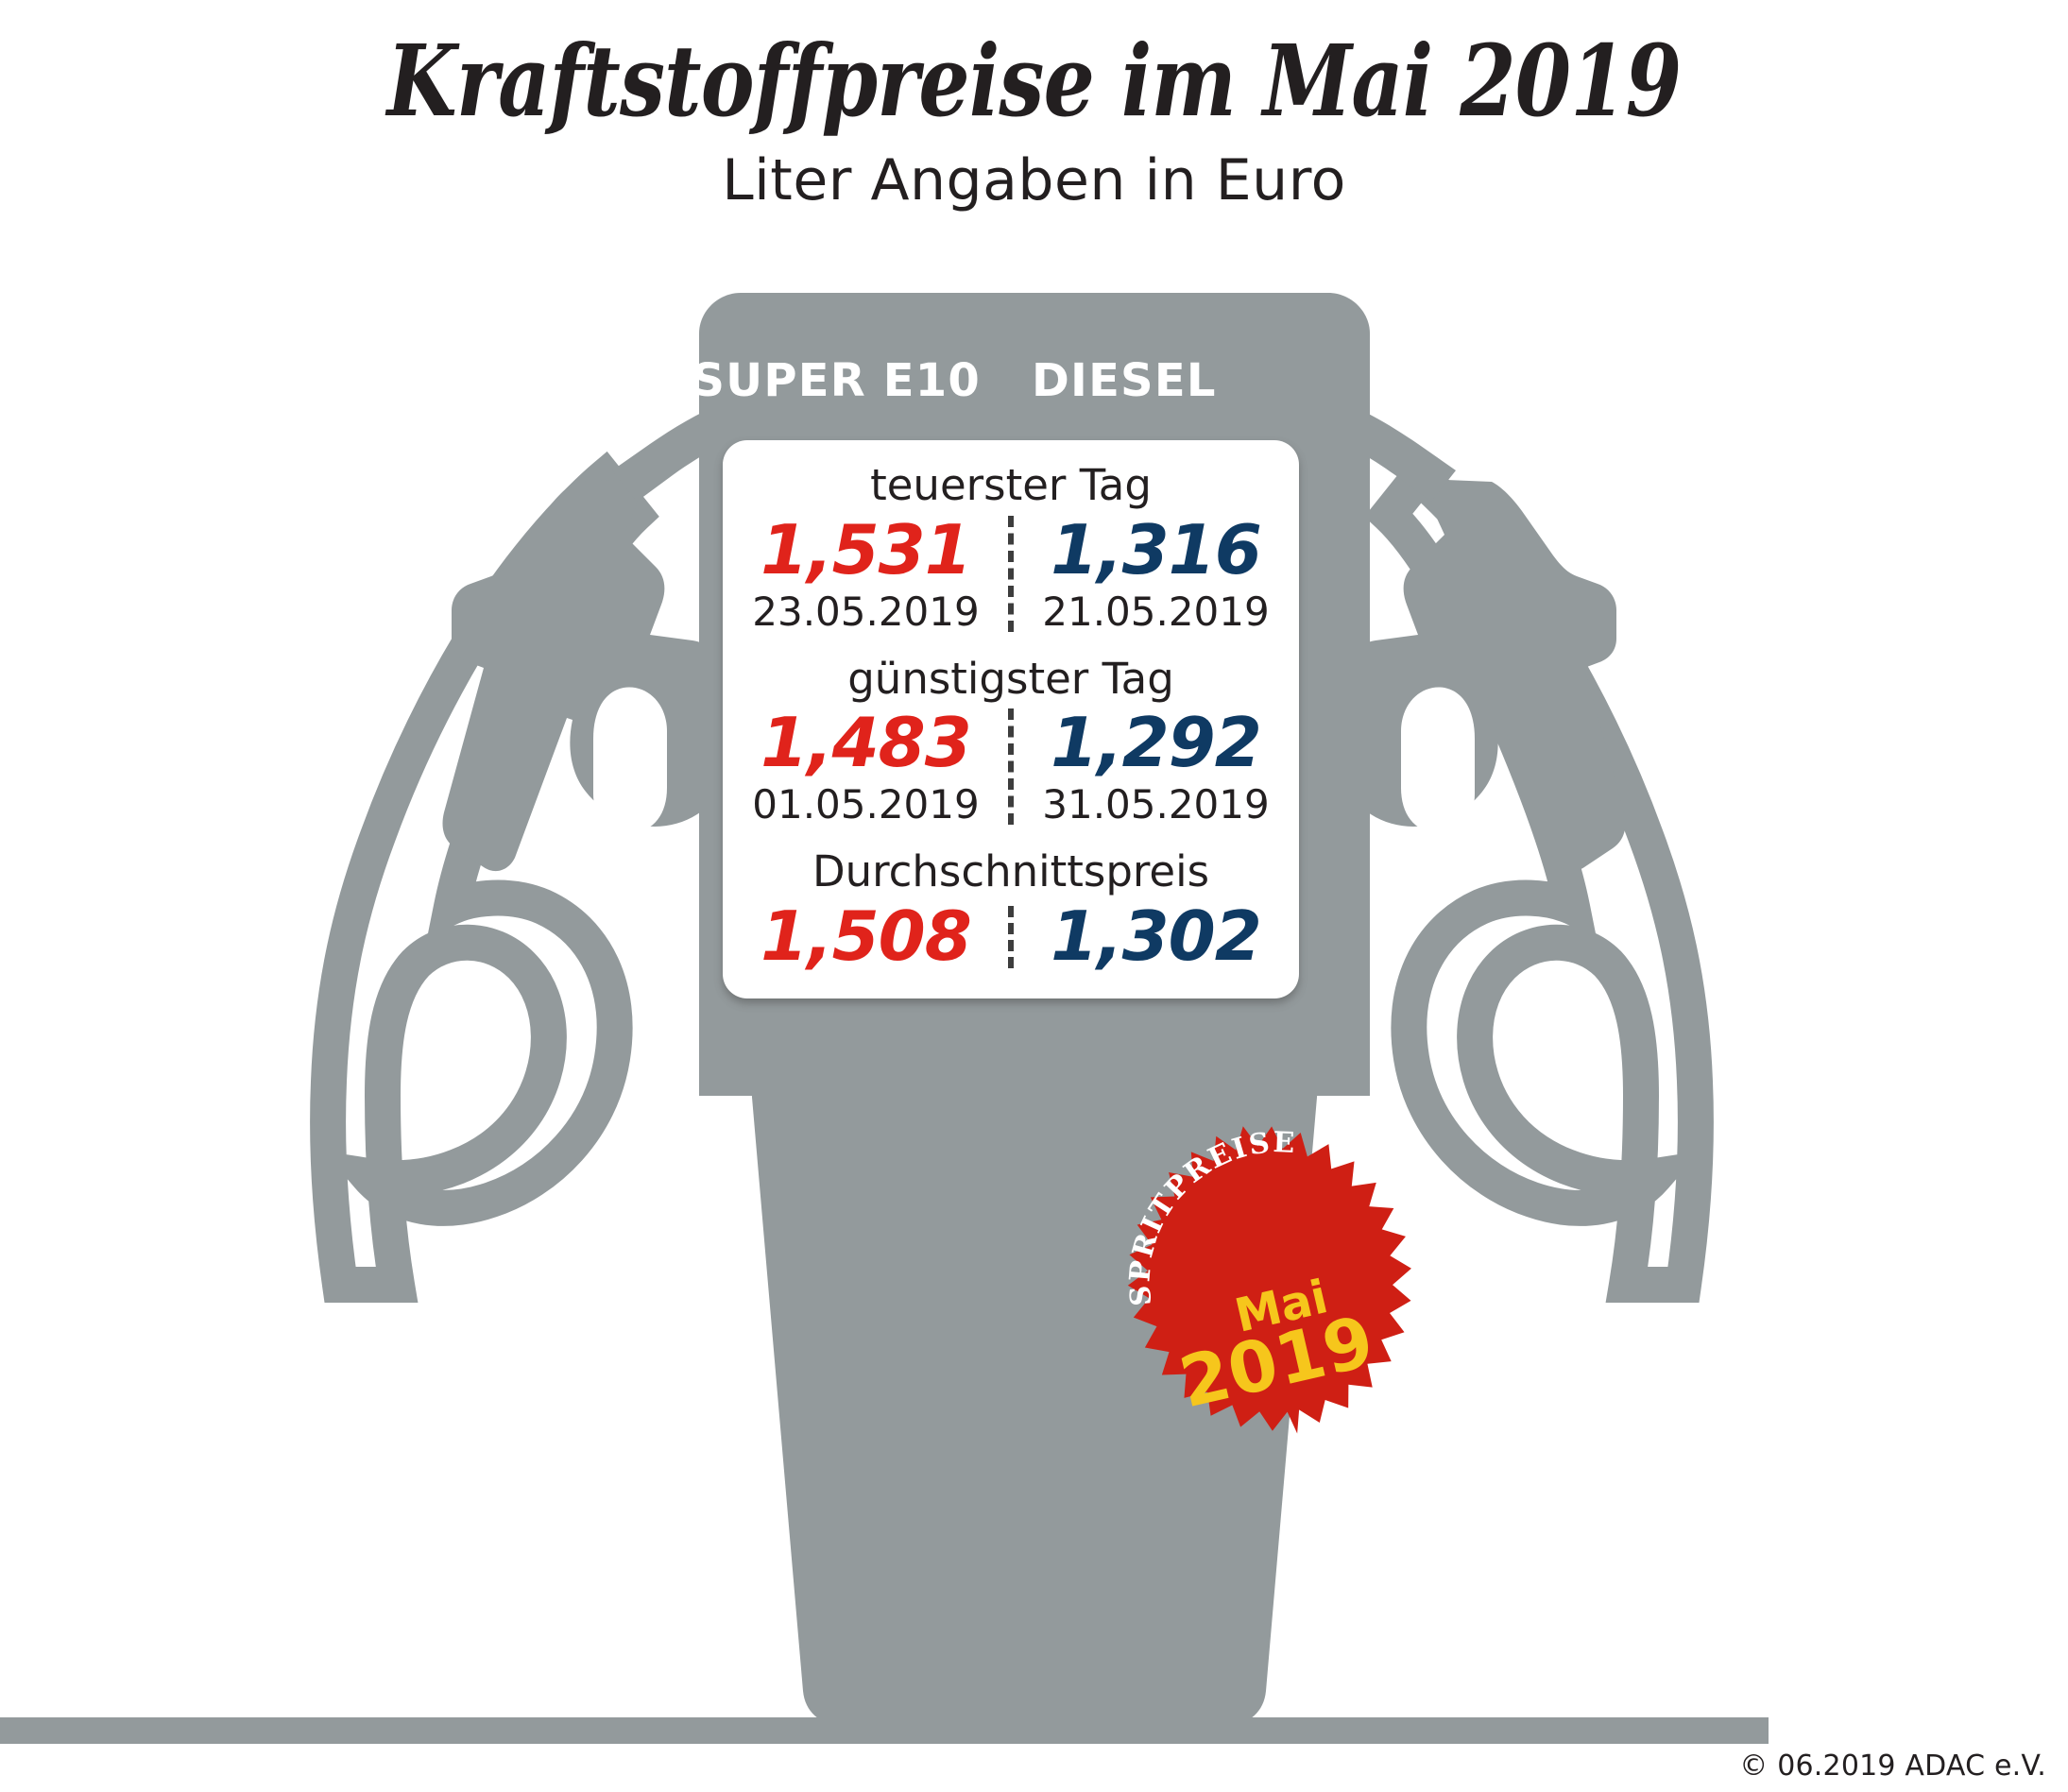 This screenshot has height=1792, width=2068. I want to click on metric-title-average: Durchschnittspreis, so click(1011, 871).